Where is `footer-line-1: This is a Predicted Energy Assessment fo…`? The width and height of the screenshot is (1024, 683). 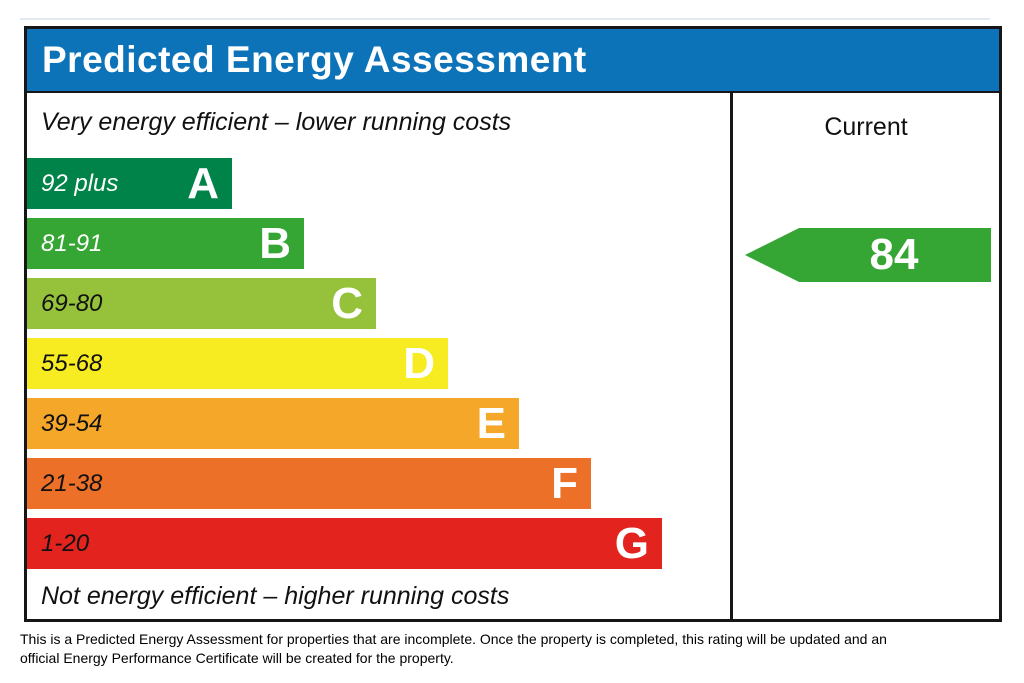
footer-line-1: This is a Predicted Energy Assessment fo… is located at coordinates (453, 639).